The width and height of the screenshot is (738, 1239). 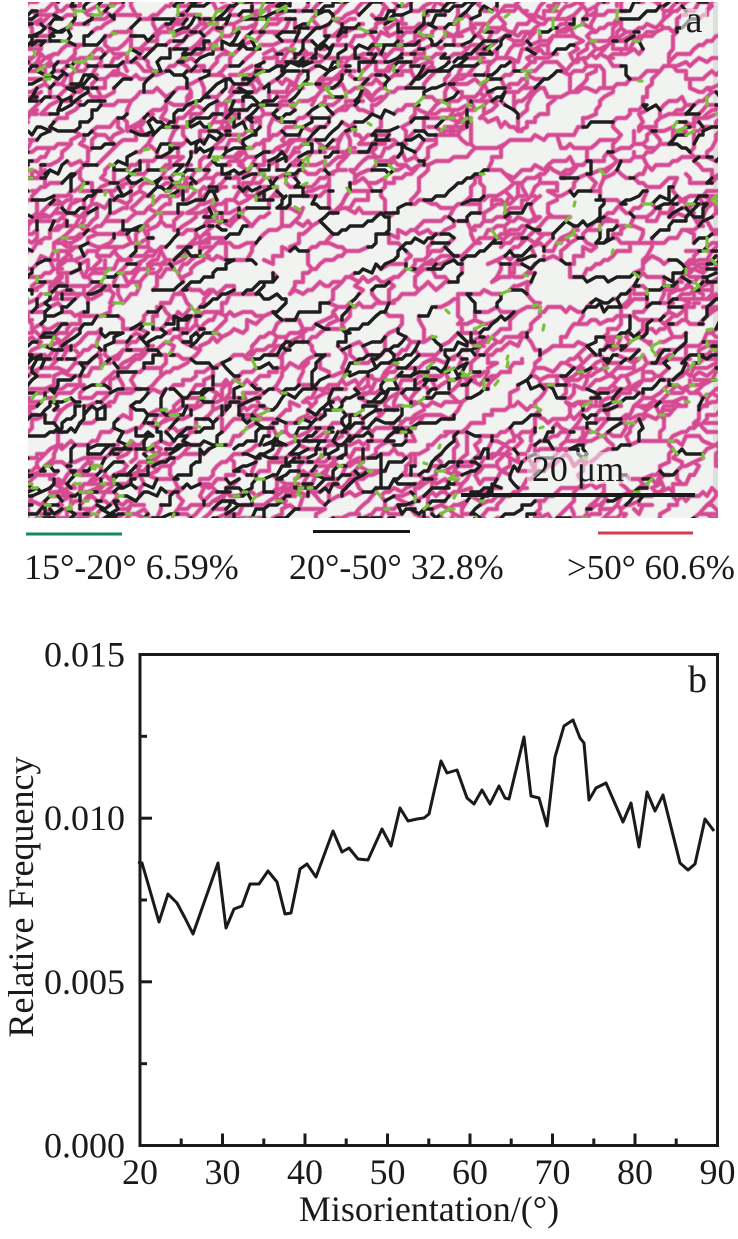 What do you see at coordinates (651, 567) in the screenshot?
I see `svg-text: >50° 60.6%` at bounding box center [651, 567].